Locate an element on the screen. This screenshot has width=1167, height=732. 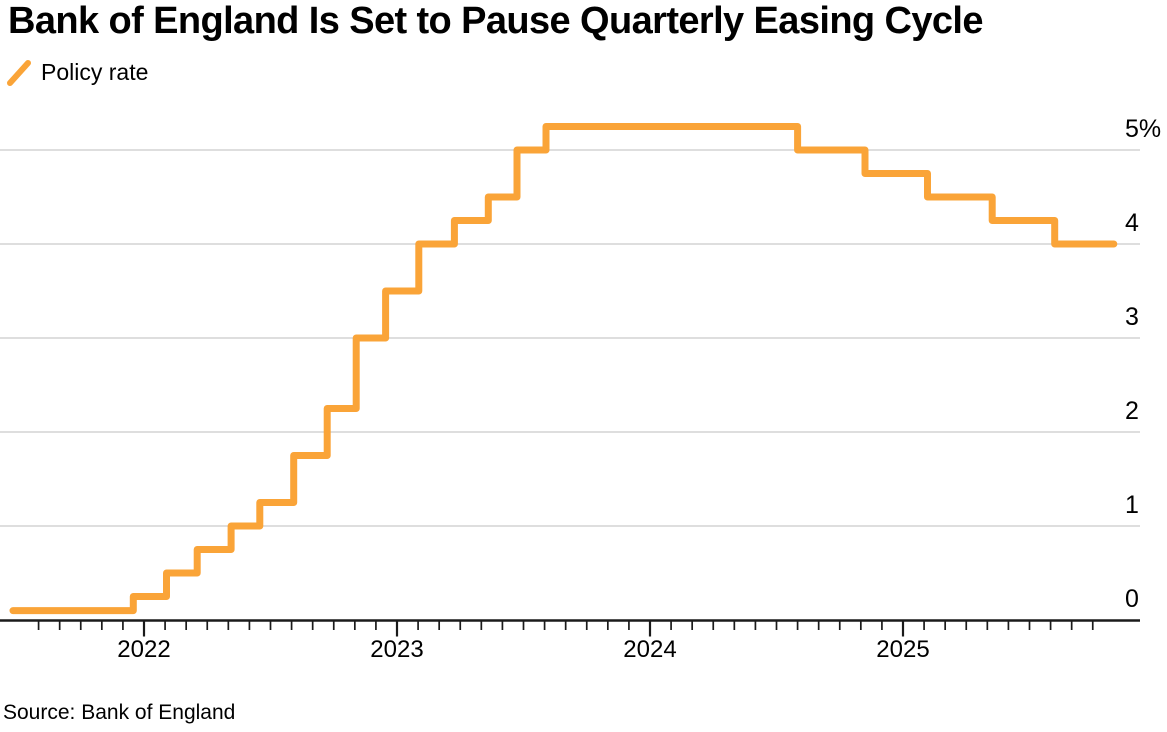
y-axis-label-0: 0 is located at coordinates (1132, 599).